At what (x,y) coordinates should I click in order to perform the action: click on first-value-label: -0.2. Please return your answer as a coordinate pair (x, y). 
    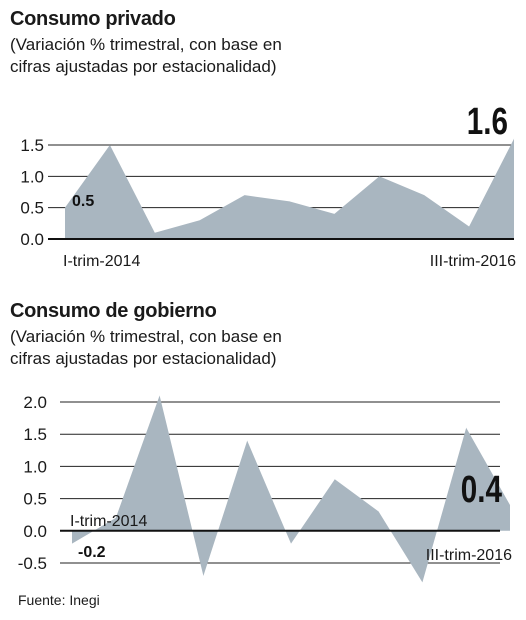
    Looking at the image, I should click on (92, 552).